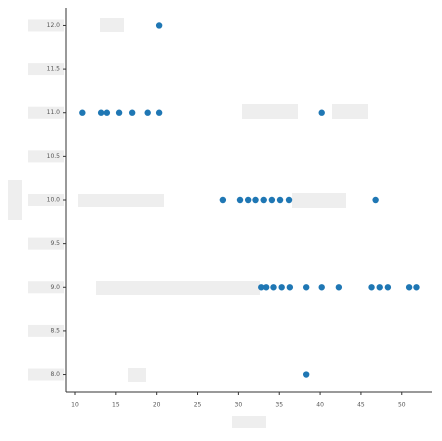  Describe the element at coordinates (279, 405) in the screenshot. I see `x-tick-label: 35` at that location.